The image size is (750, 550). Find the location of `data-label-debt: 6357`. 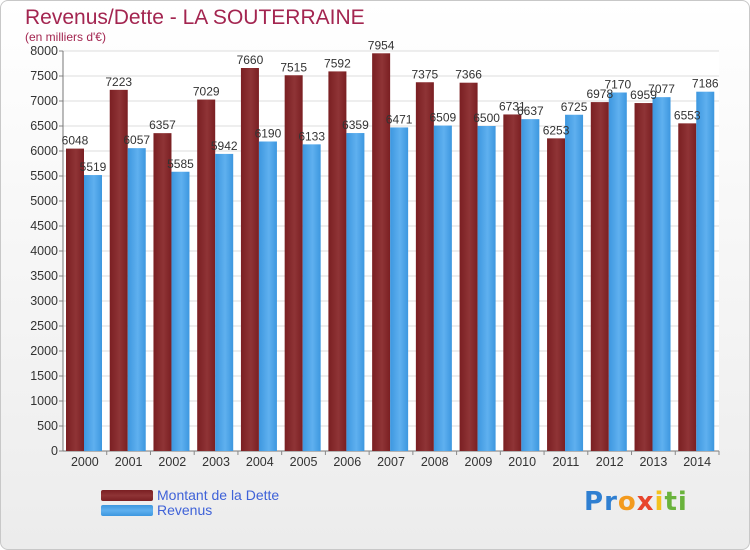

data-label-debt: 6357 is located at coordinates (162, 125).